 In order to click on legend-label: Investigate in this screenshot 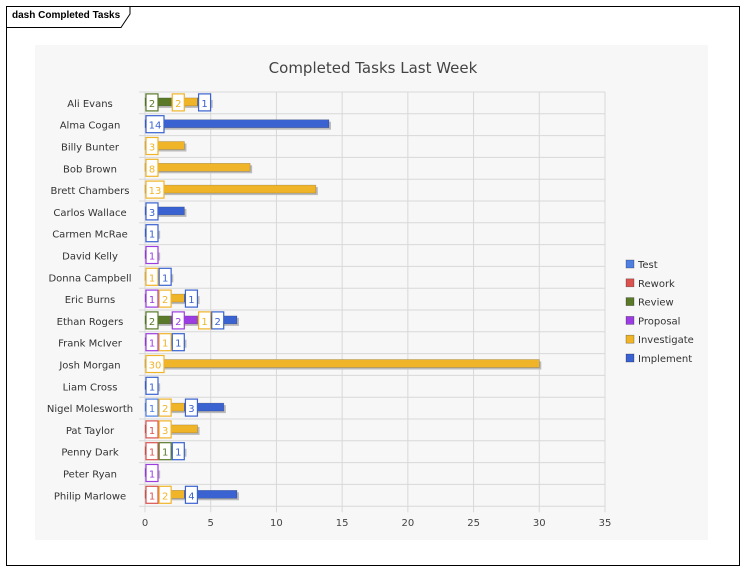, I will do `click(666, 340)`.